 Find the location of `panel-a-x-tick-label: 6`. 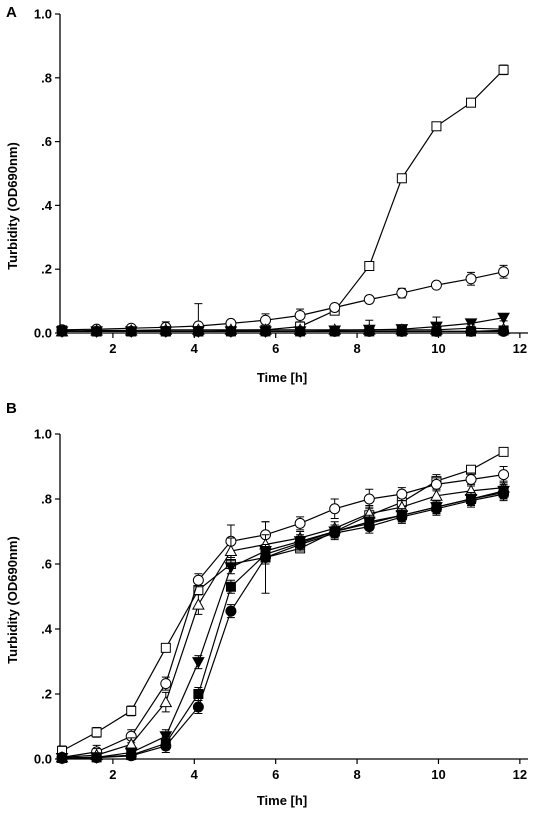

panel-a-x-tick-label: 6 is located at coordinates (275, 348).